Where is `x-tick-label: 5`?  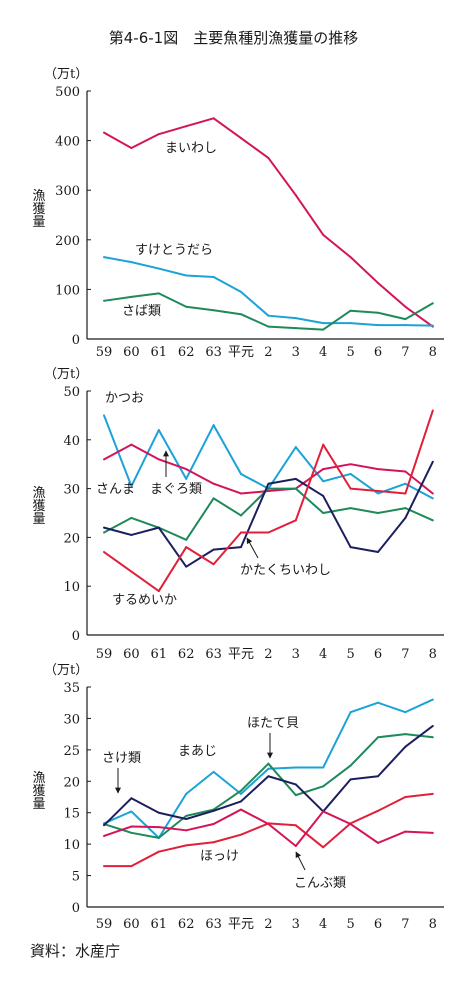
x-tick-label: 5 is located at coordinates (350, 352).